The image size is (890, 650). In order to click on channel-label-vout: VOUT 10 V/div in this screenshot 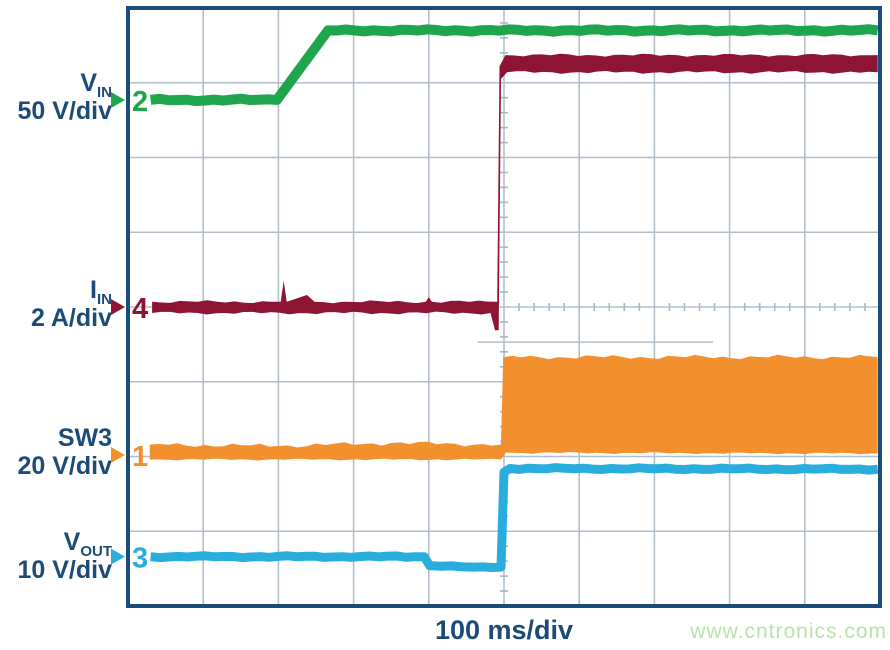, I will do `click(56, 556)`.